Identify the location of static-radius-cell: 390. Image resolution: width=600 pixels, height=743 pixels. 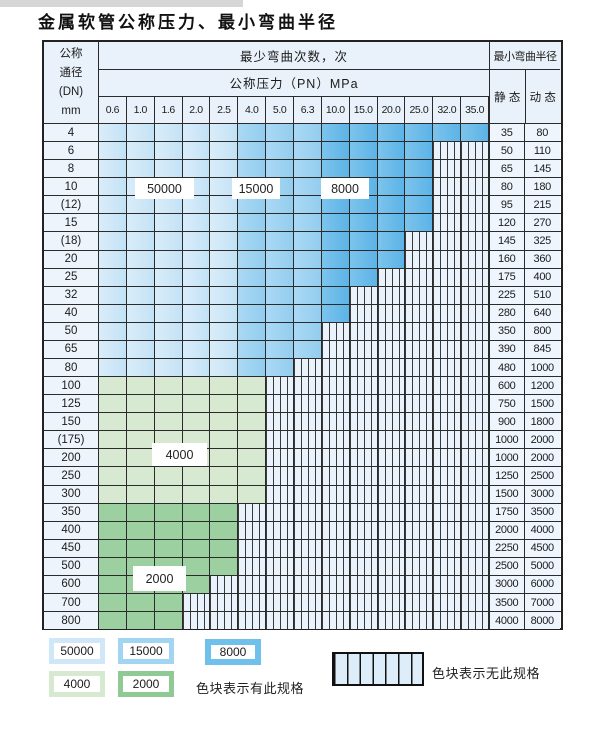
(507, 349).